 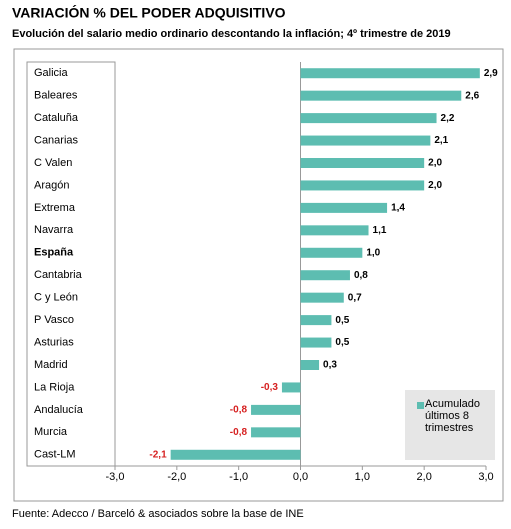 What do you see at coordinates (54, 320) in the screenshot?
I see `y-tick-label: P Vasco` at bounding box center [54, 320].